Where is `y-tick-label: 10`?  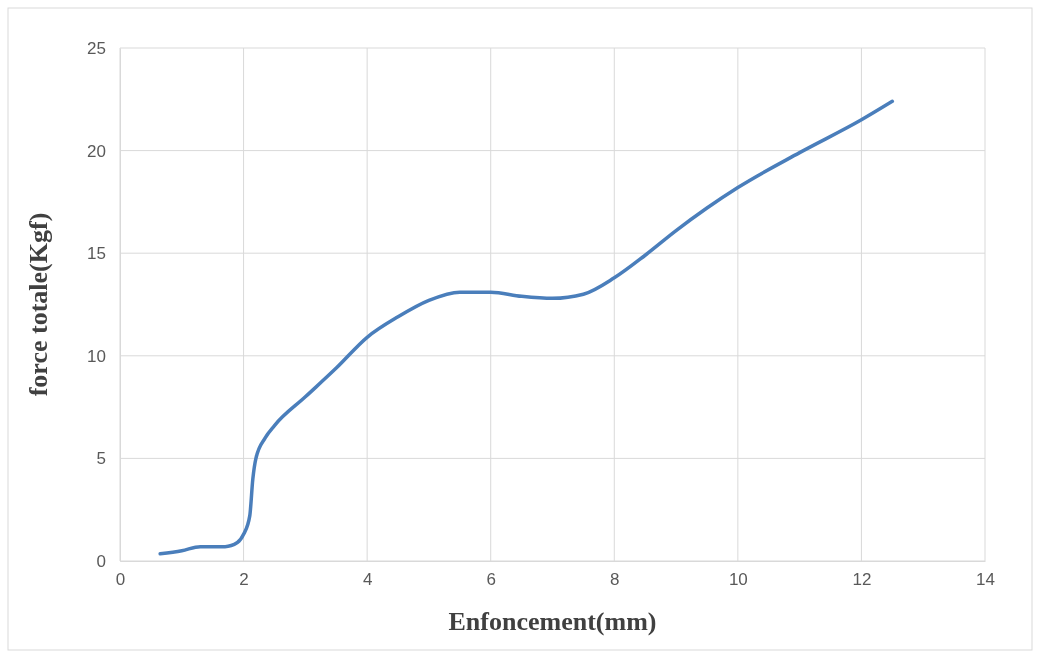 y-tick-label: 10 is located at coordinates (96, 356).